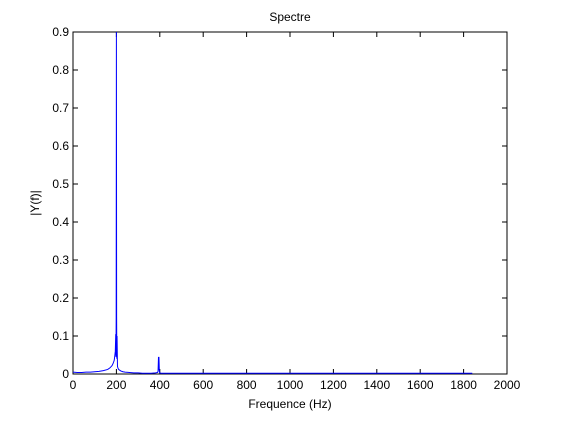 The image size is (561, 425). Describe the element at coordinates (420, 385) in the screenshot. I see `x-tick-label: 1600` at that location.